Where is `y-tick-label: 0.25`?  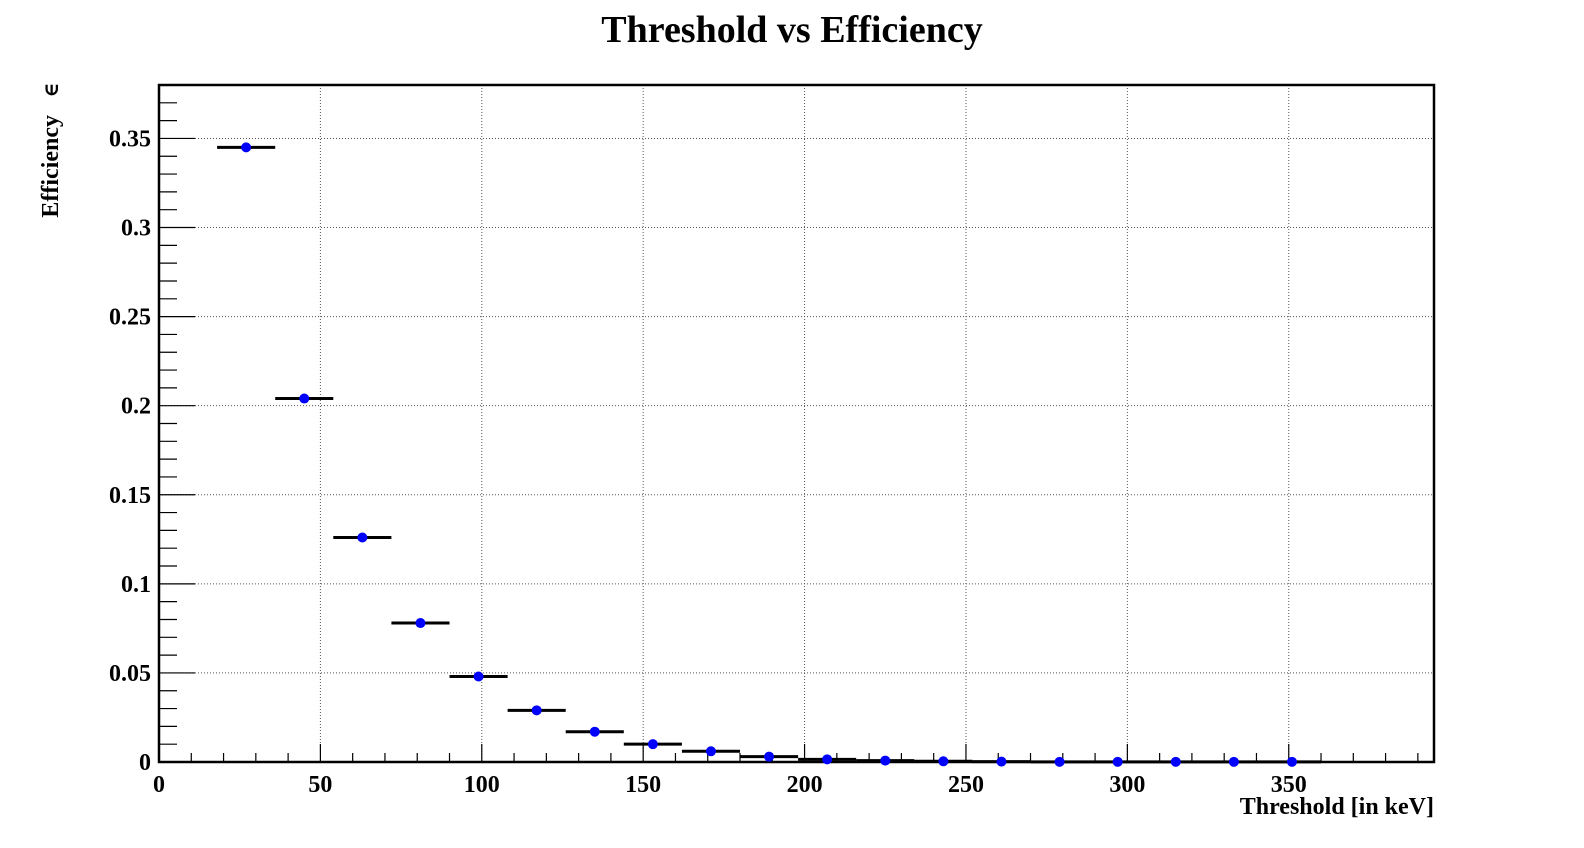
y-tick-label: 0.25 is located at coordinates (130, 318).